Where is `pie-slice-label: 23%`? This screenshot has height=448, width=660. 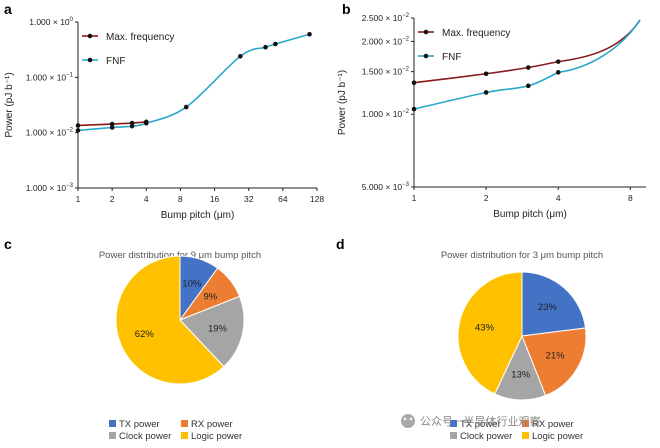 pie-slice-label: 23% is located at coordinates (548, 307).